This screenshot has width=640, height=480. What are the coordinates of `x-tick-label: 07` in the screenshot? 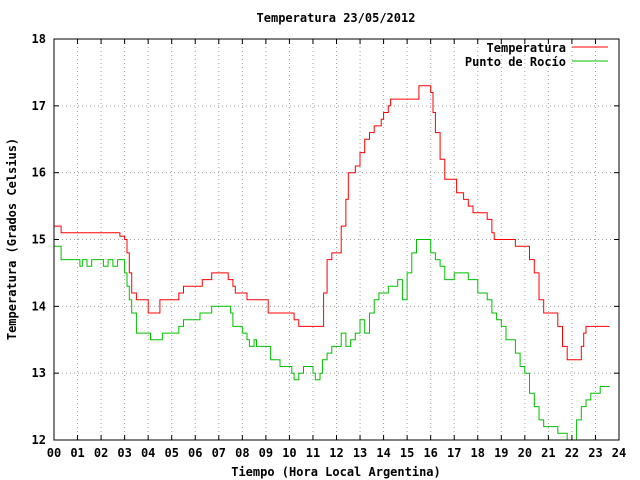 It's located at (219, 453).